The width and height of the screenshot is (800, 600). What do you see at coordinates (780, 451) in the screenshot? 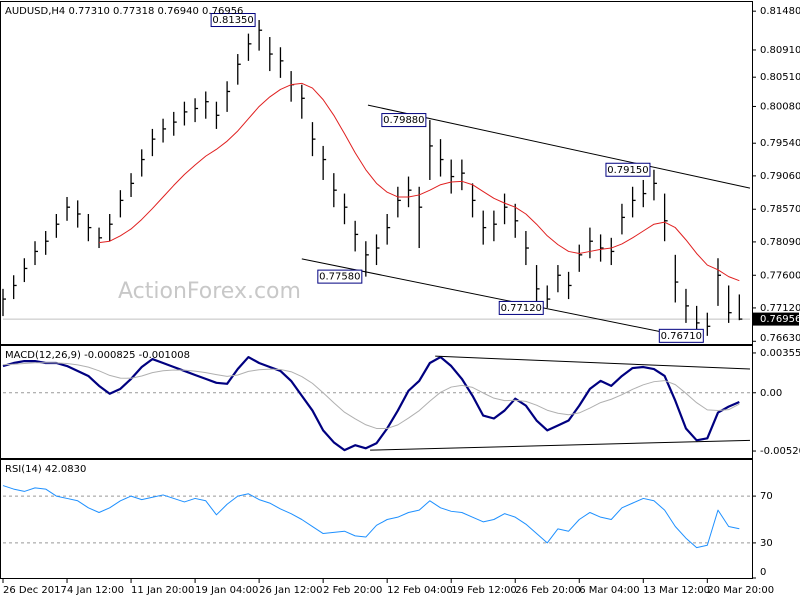
I see `y-tick-label: -0.005207` at bounding box center [780, 451].